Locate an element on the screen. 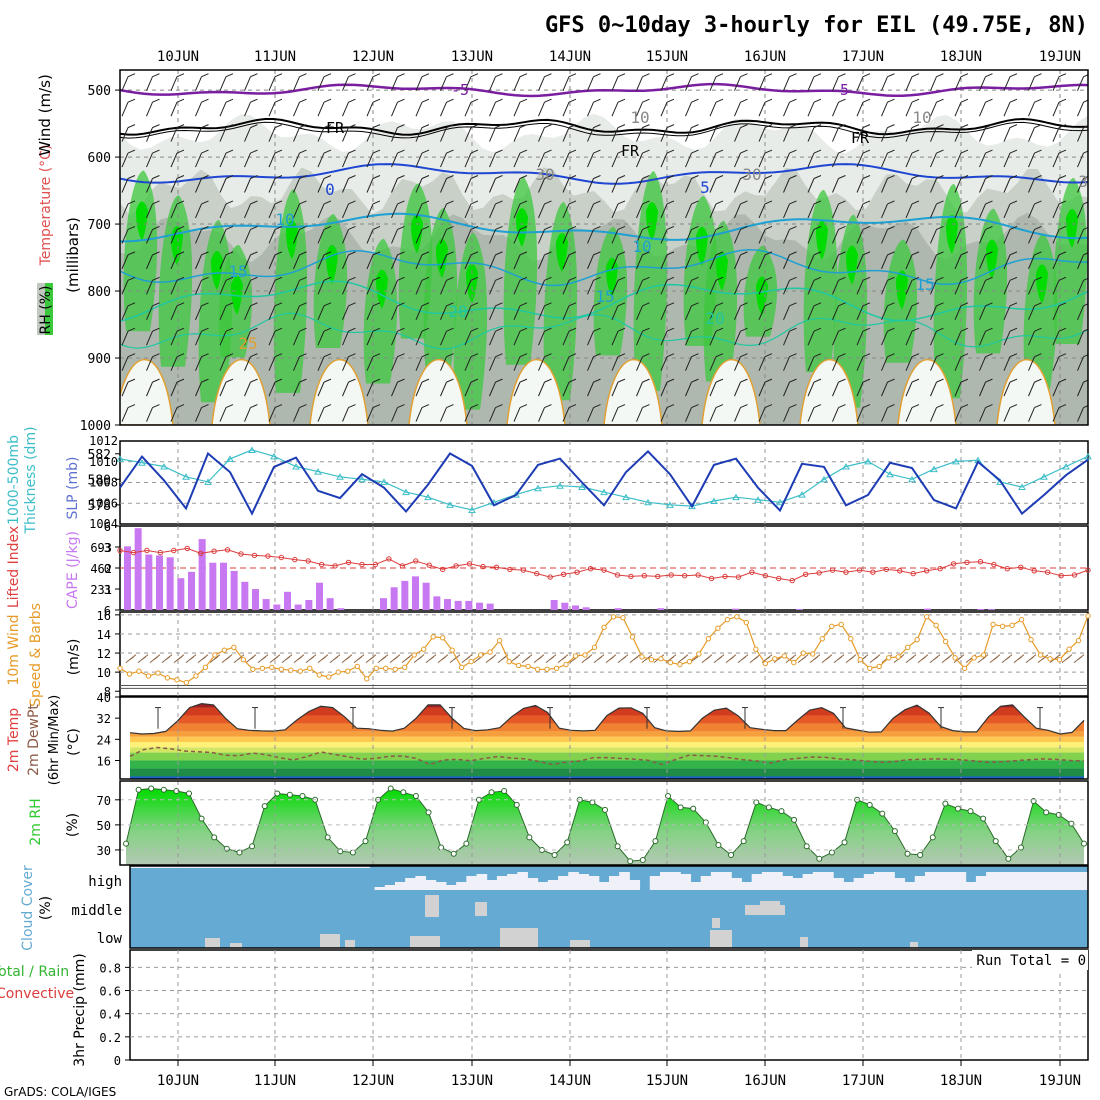  upper-ytick-label: 800 is located at coordinates (99, 292).